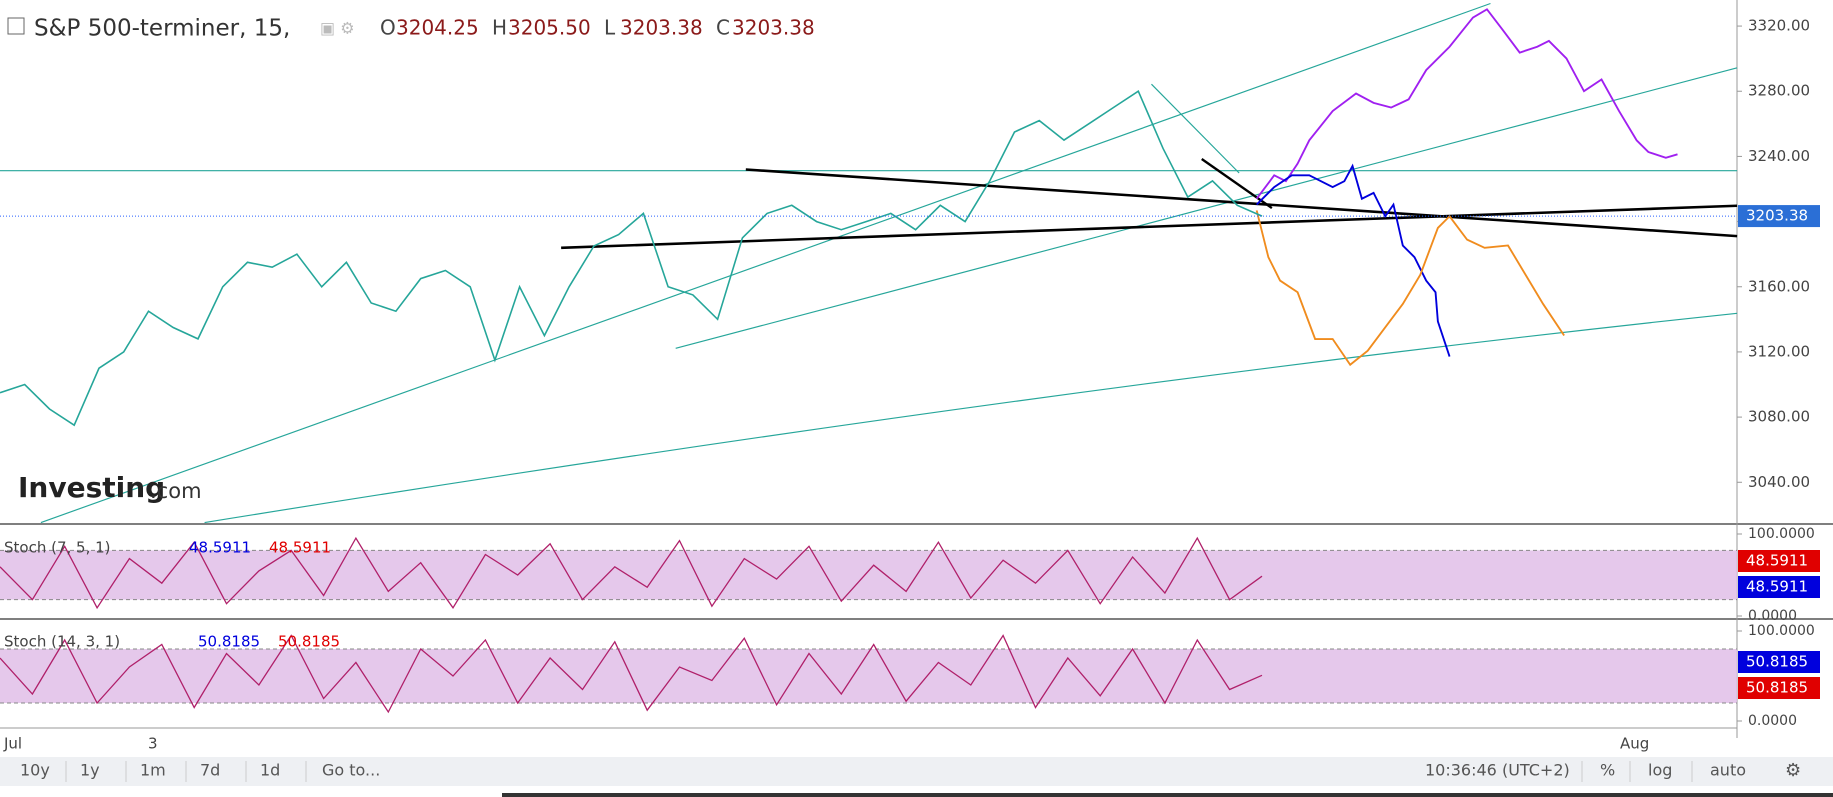 This screenshot has width=1833, height=797. What do you see at coordinates (610, 28) in the screenshot?
I see `ohlc-label: L` at bounding box center [610, 28].